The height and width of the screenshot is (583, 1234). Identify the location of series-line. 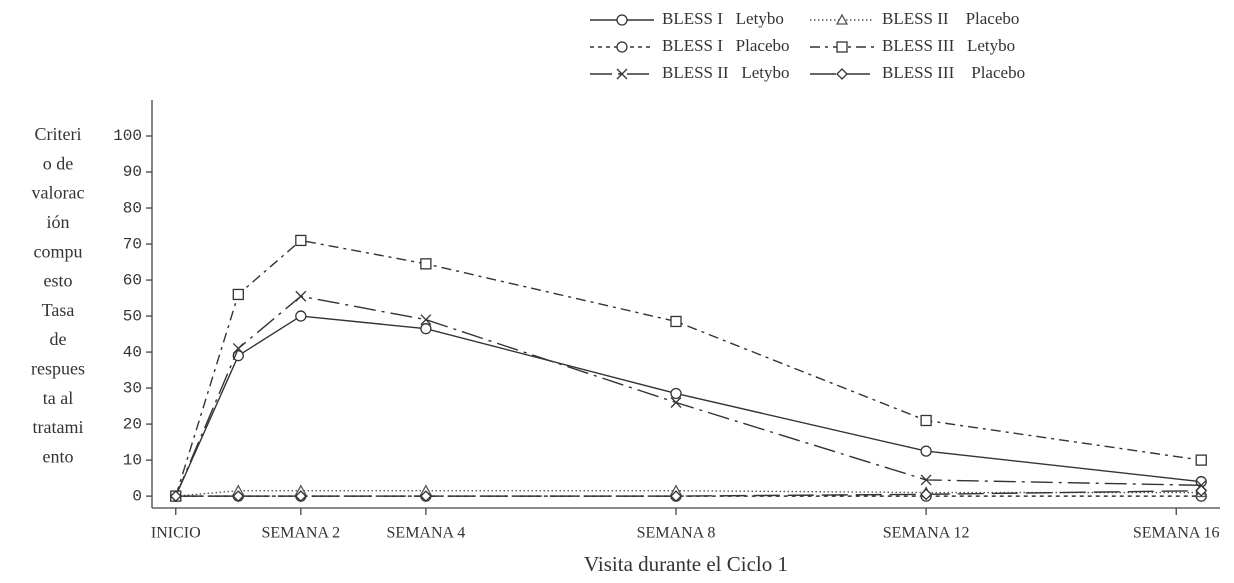
(688, 493).